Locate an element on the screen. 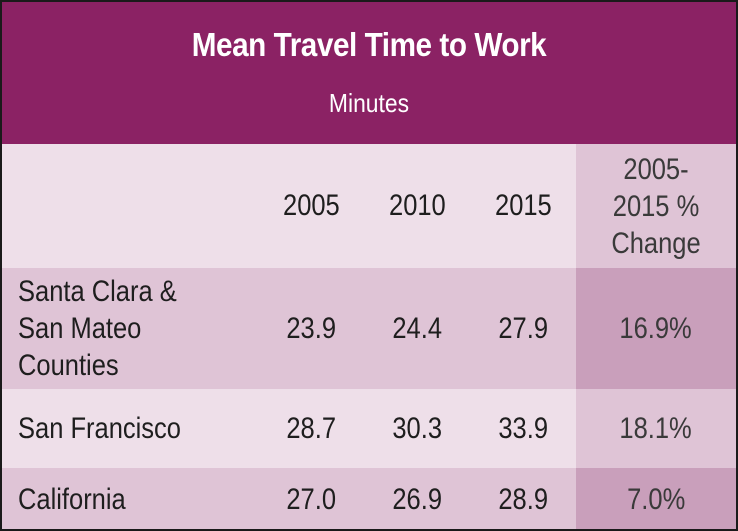 The width and height of the screenshot is (738, 531). value-cell: 24.4 is located at coordinates (417, 328).